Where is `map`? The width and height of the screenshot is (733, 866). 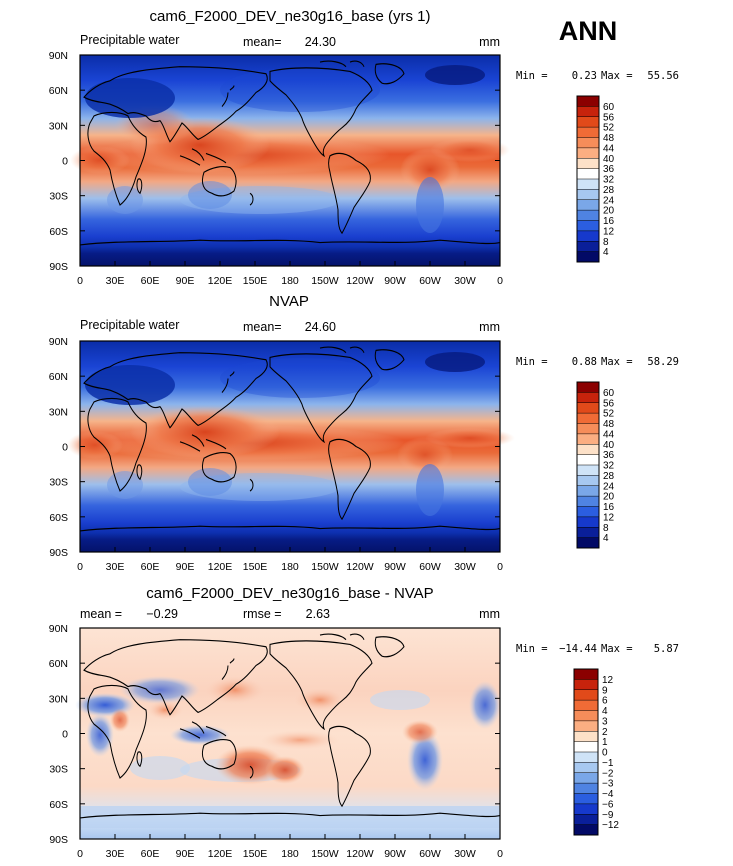
map is located at coordinates (288, 733).